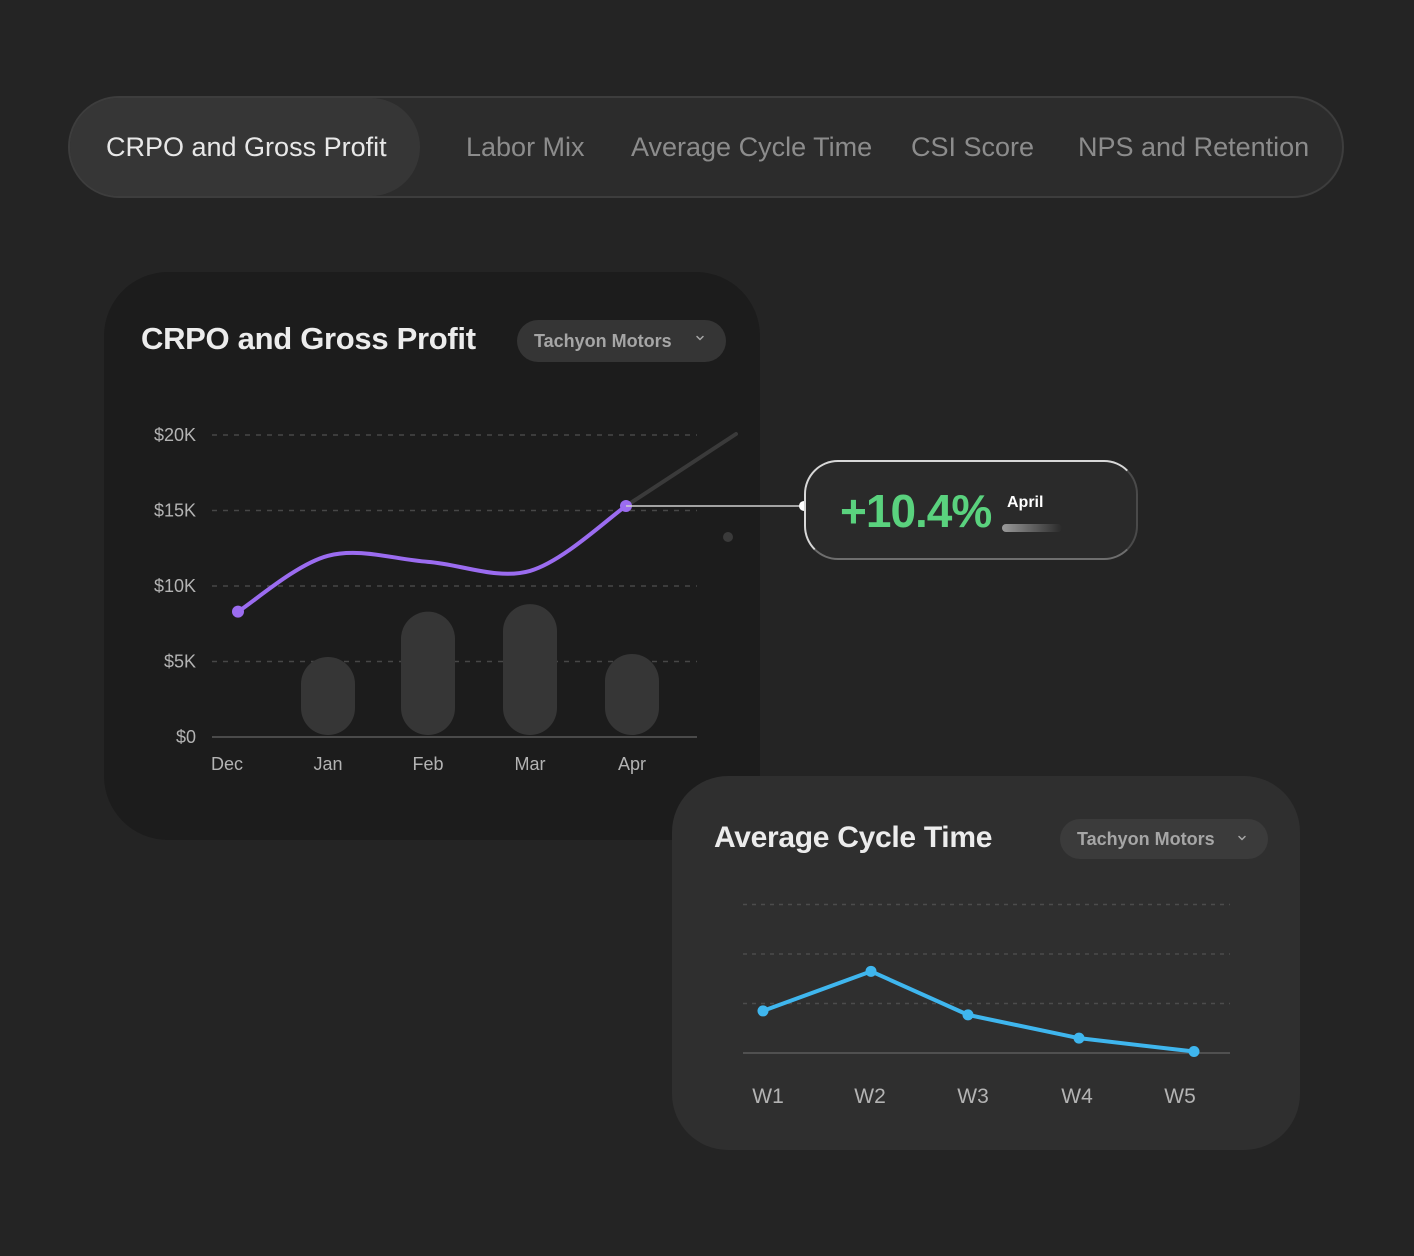 Image resolution: width=1414 pixels, height=1256 pixels. I want to click on y-tick-label: $20K, so click(175, 435).